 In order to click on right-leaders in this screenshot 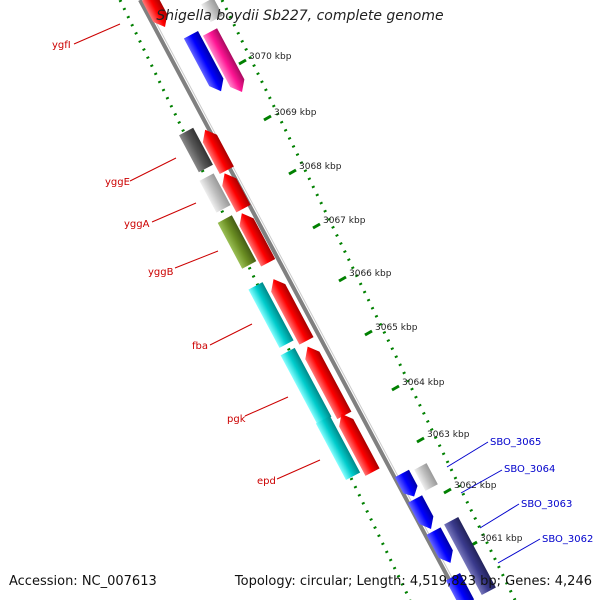, I will do `click(493, 502)`.